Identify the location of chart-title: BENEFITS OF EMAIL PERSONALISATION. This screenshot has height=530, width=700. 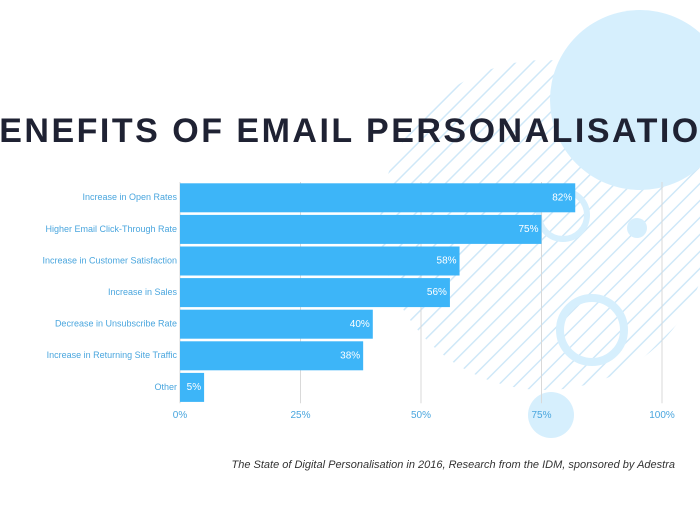
(350, 131).